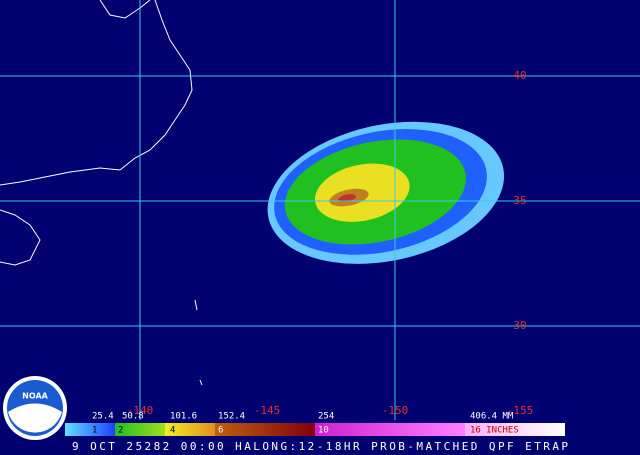  I want to click on inch-label: 6, so click(220, 431).